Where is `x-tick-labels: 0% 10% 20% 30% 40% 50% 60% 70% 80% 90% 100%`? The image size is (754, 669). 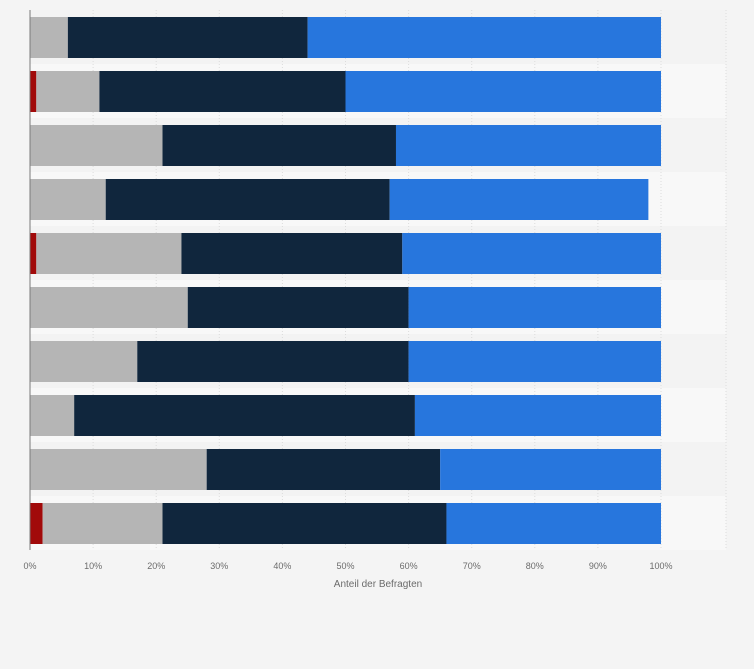
x-tick-labels: 0% 10% 20% 30% 40% 50% 60% 70% 80% 90% 100% is located at coordinates (347, 566).